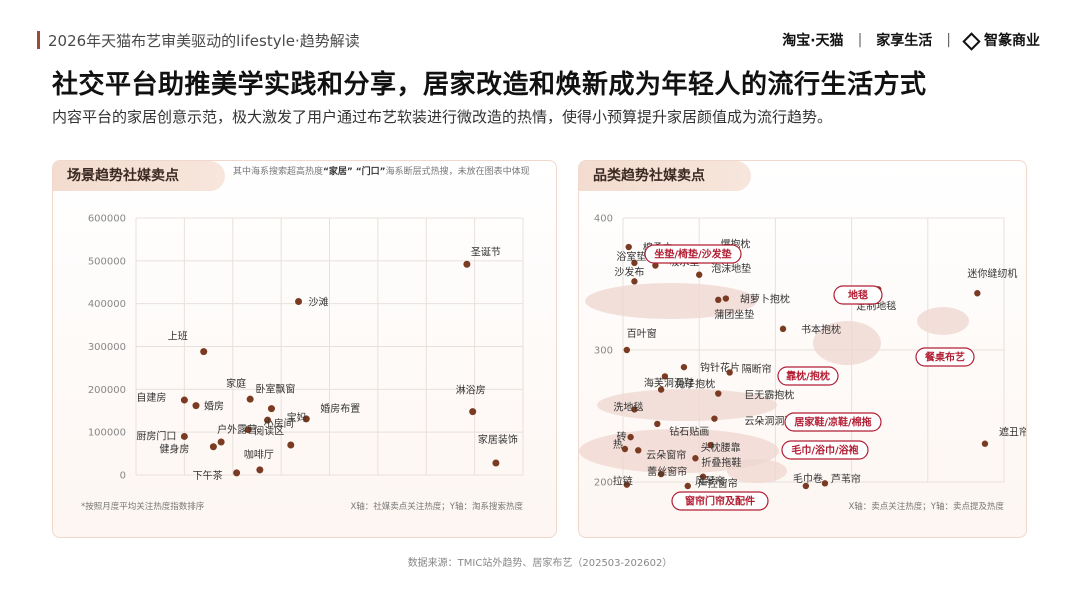 The height and width of the screenshot is (608, 1080). I want to click on category-tag-label: 餐桌布艺, so click(944, 357).